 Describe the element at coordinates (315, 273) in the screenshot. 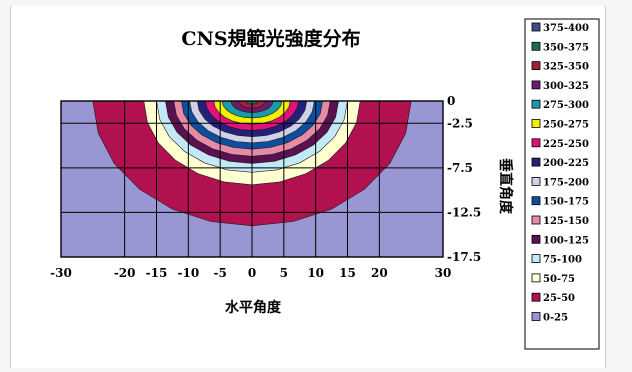

I see `x-tick-label: 10` at that location.